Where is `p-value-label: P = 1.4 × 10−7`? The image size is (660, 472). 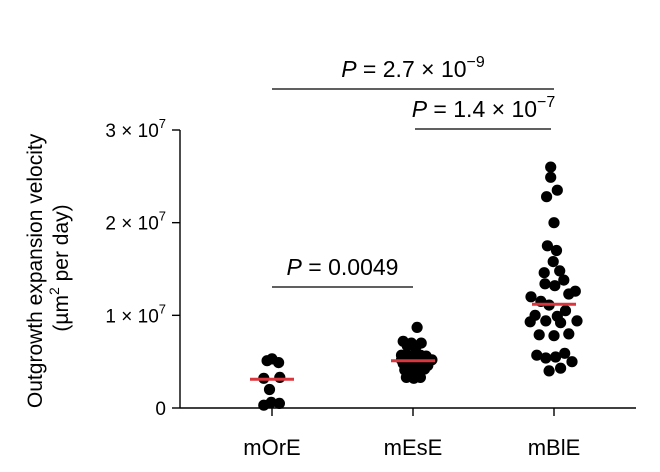 p-value-label: P = 1.4 × 10−7 is located at coordinates (484, 108).